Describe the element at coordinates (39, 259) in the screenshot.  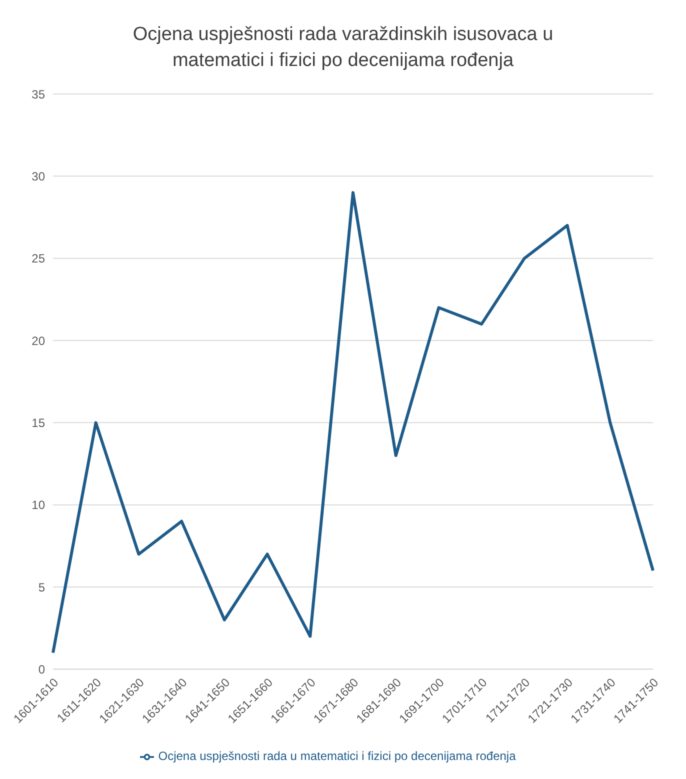
I see `y-tick-label: 25` at that location.